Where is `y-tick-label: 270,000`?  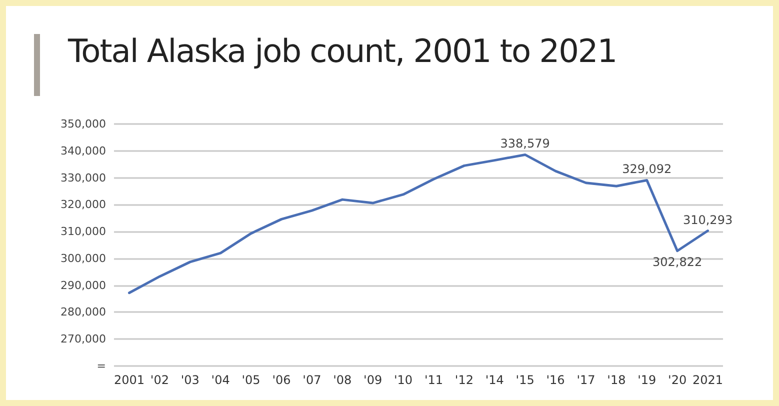 y-tick-label: 270,000 is located at coordinates (83, 339).